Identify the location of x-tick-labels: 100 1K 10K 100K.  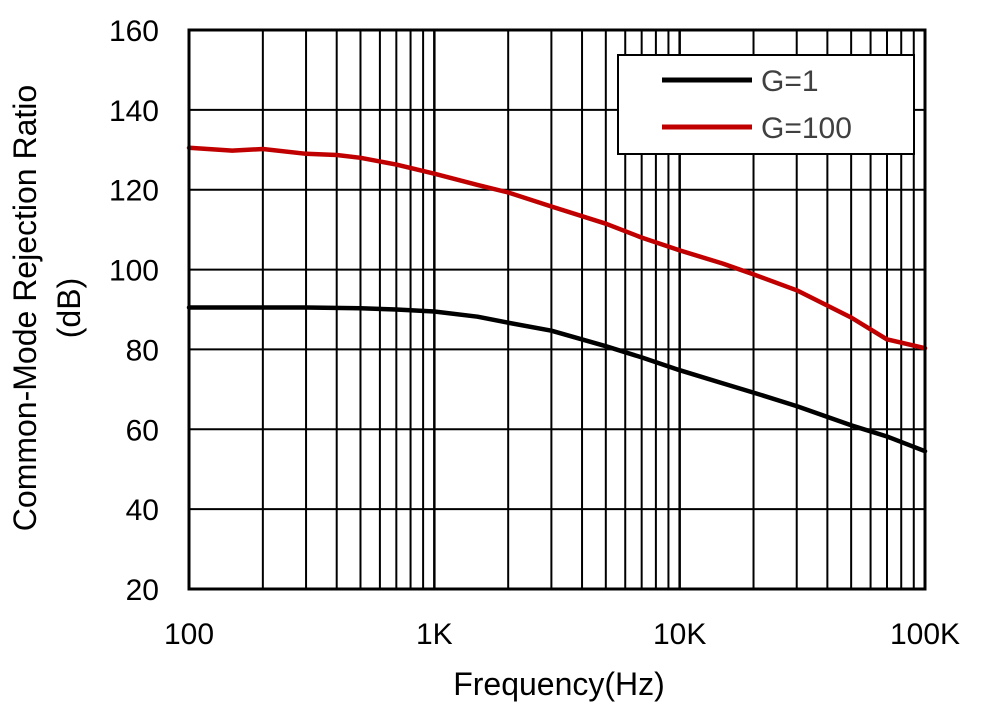
(562, 634).